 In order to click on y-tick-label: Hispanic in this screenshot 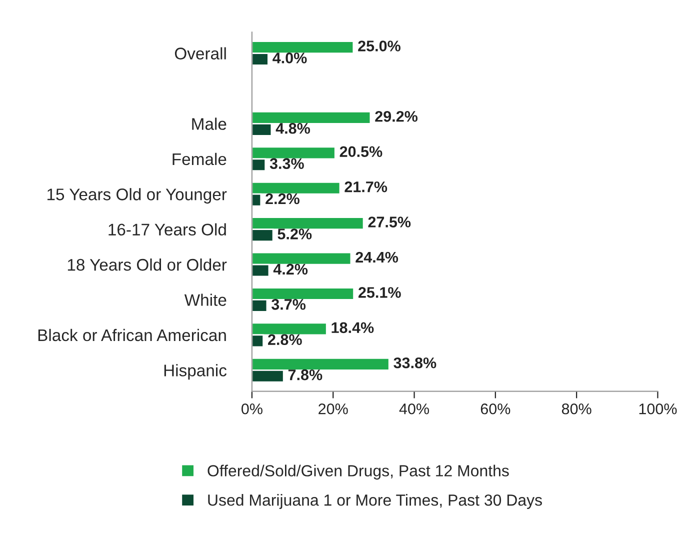, I will do `click(195, 372)`.